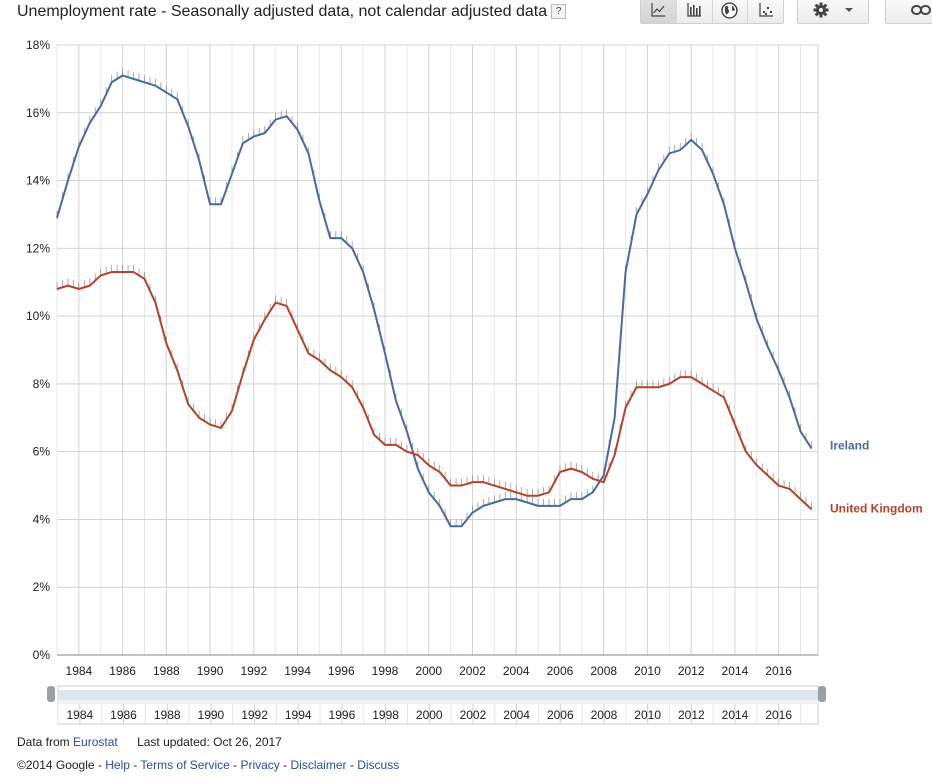  I want to click on x-tick-label: 1984, so click(79, 671).